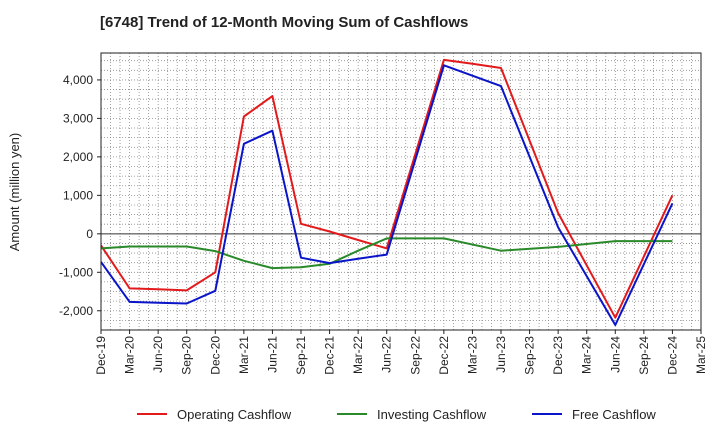 The width and height of the screenshot is (720, 440). Describe the element at coordinates (14, 192) in the screenshot. I see `y-axis-title: Amount (million yen)` at that location.